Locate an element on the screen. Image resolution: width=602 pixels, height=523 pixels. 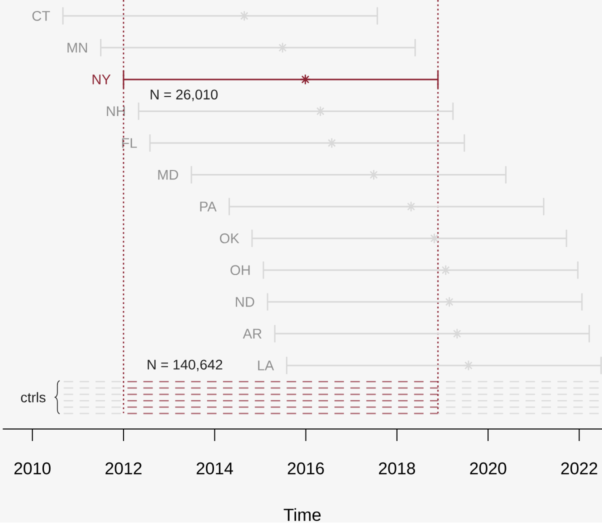
y-tick-label: MD is located at coordinates (168, 175).